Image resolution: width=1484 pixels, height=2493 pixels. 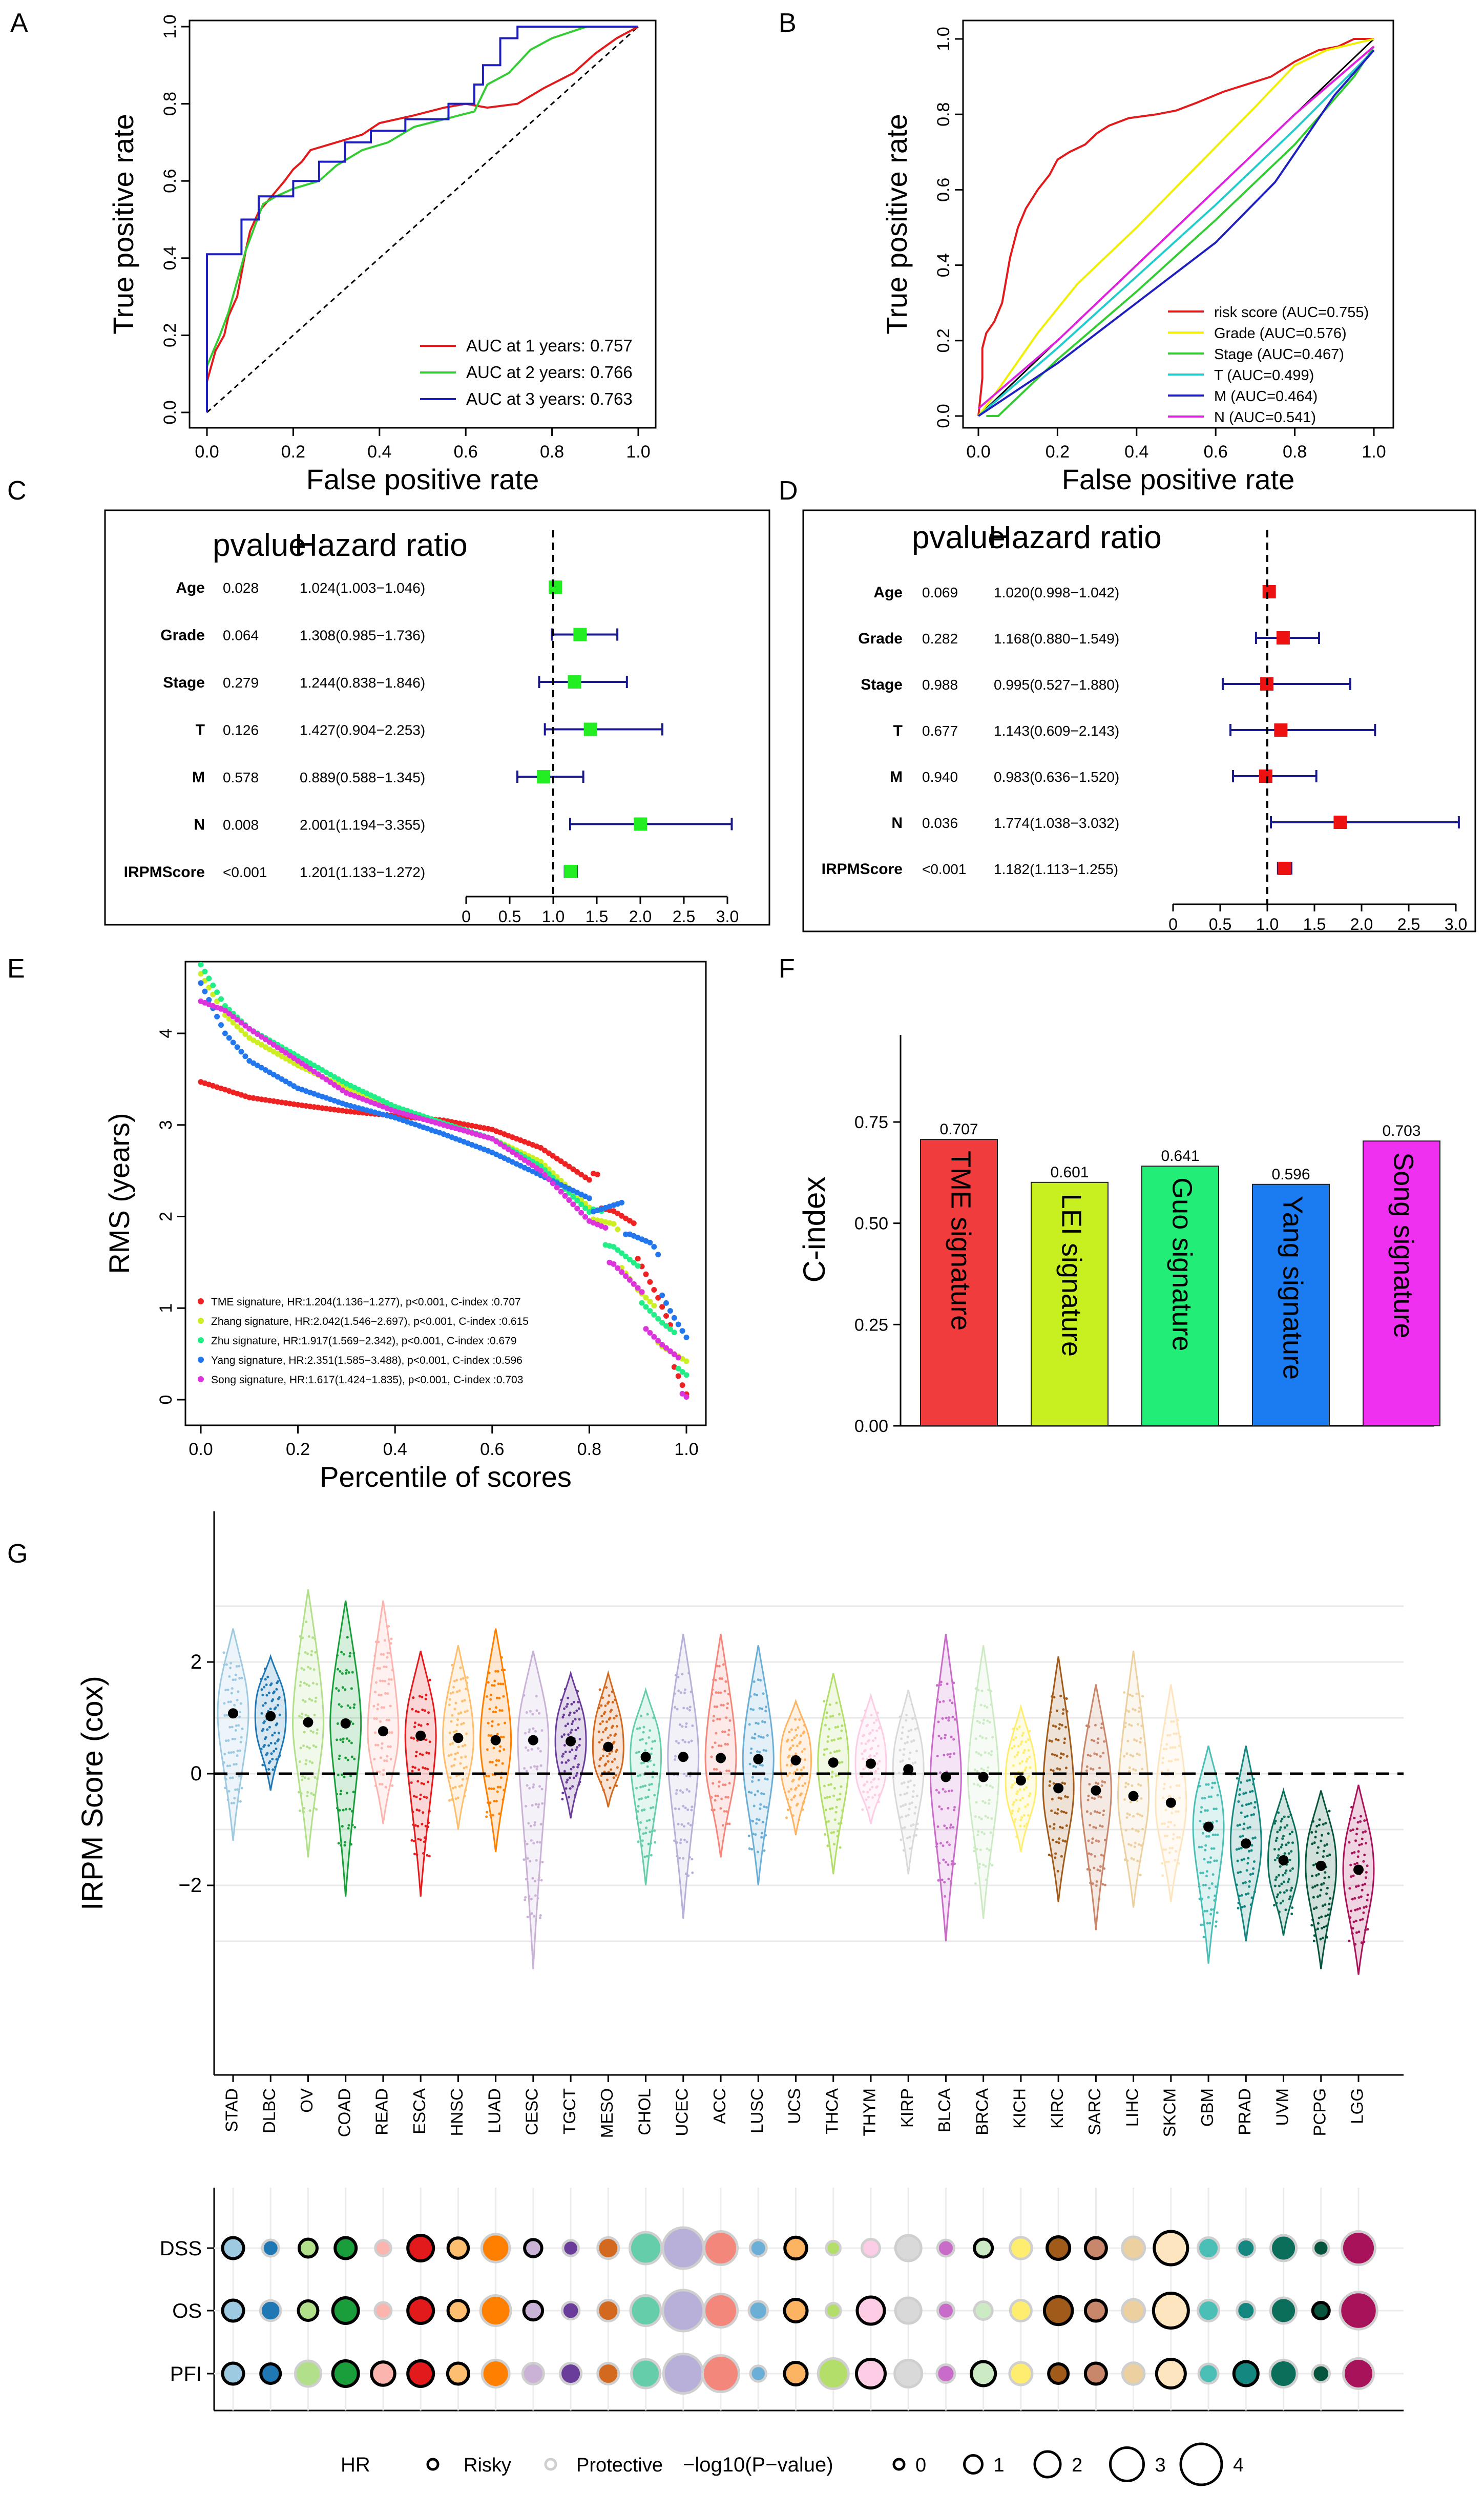 What do you see at coordinates (1127, 2464) in the screenshot?
I see `legend-size-marker` at bounding box center [1127, 2464].